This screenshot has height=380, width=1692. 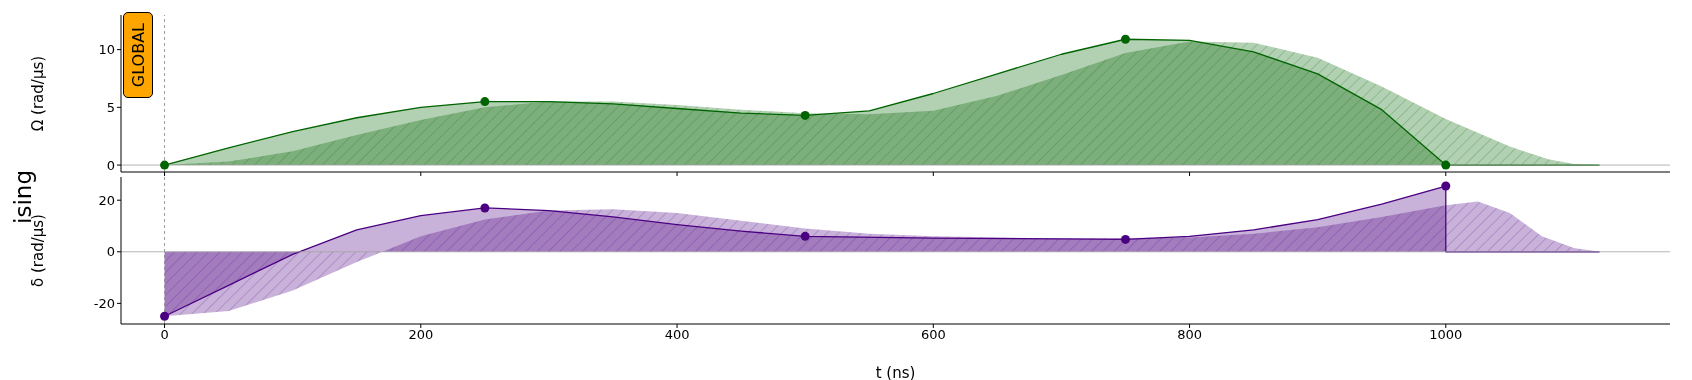 I want to click on y-tick-label: -20, so click(x=104, y=303).